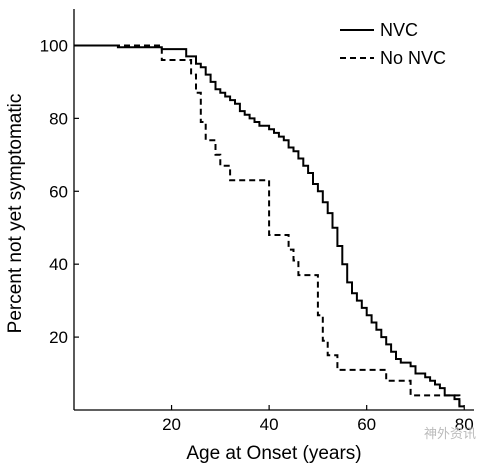 The image size is (485, 468). What do you see at coordinates (318, 419) in the screenshot?
I see `x-ticks: 20 40 60 80` at bounding box center [318, 419].